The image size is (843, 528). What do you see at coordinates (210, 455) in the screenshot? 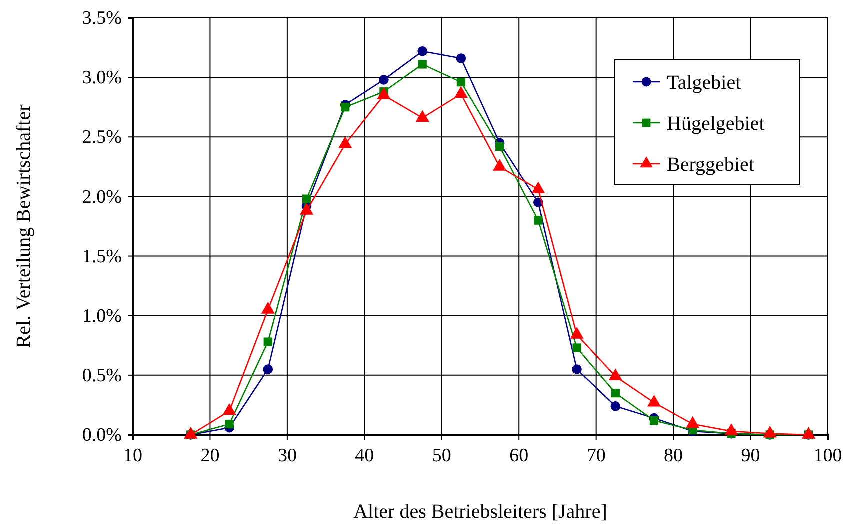
I see `x-tick-label: 20` at bounding box center [210, 455].